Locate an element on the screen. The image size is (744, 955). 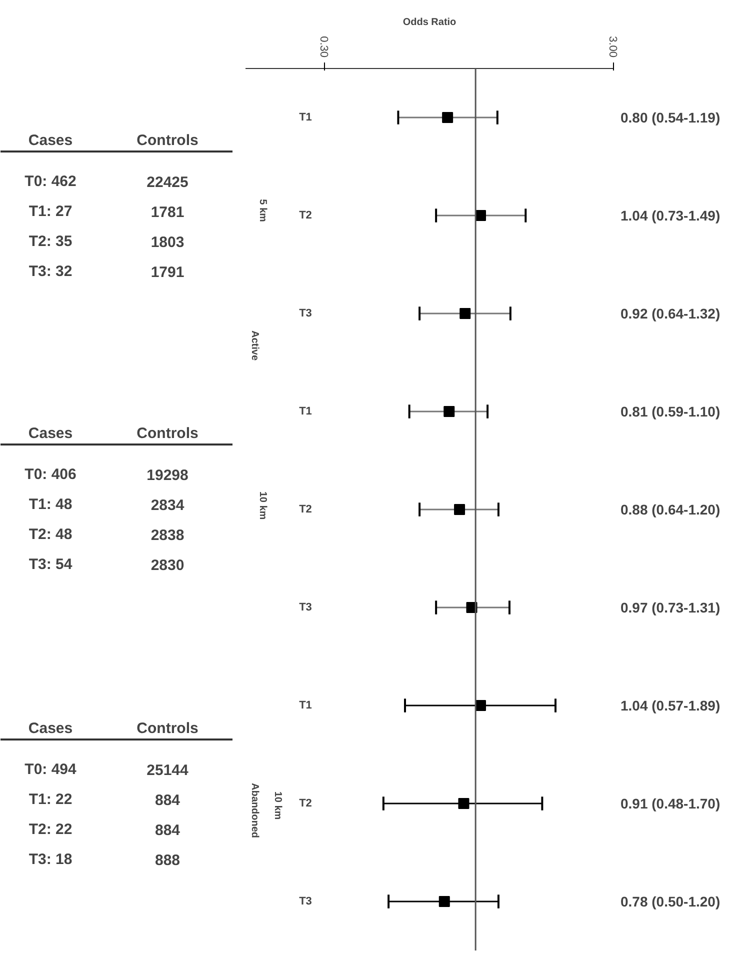
text: T3: 32 is located at coordinates (50, 271).